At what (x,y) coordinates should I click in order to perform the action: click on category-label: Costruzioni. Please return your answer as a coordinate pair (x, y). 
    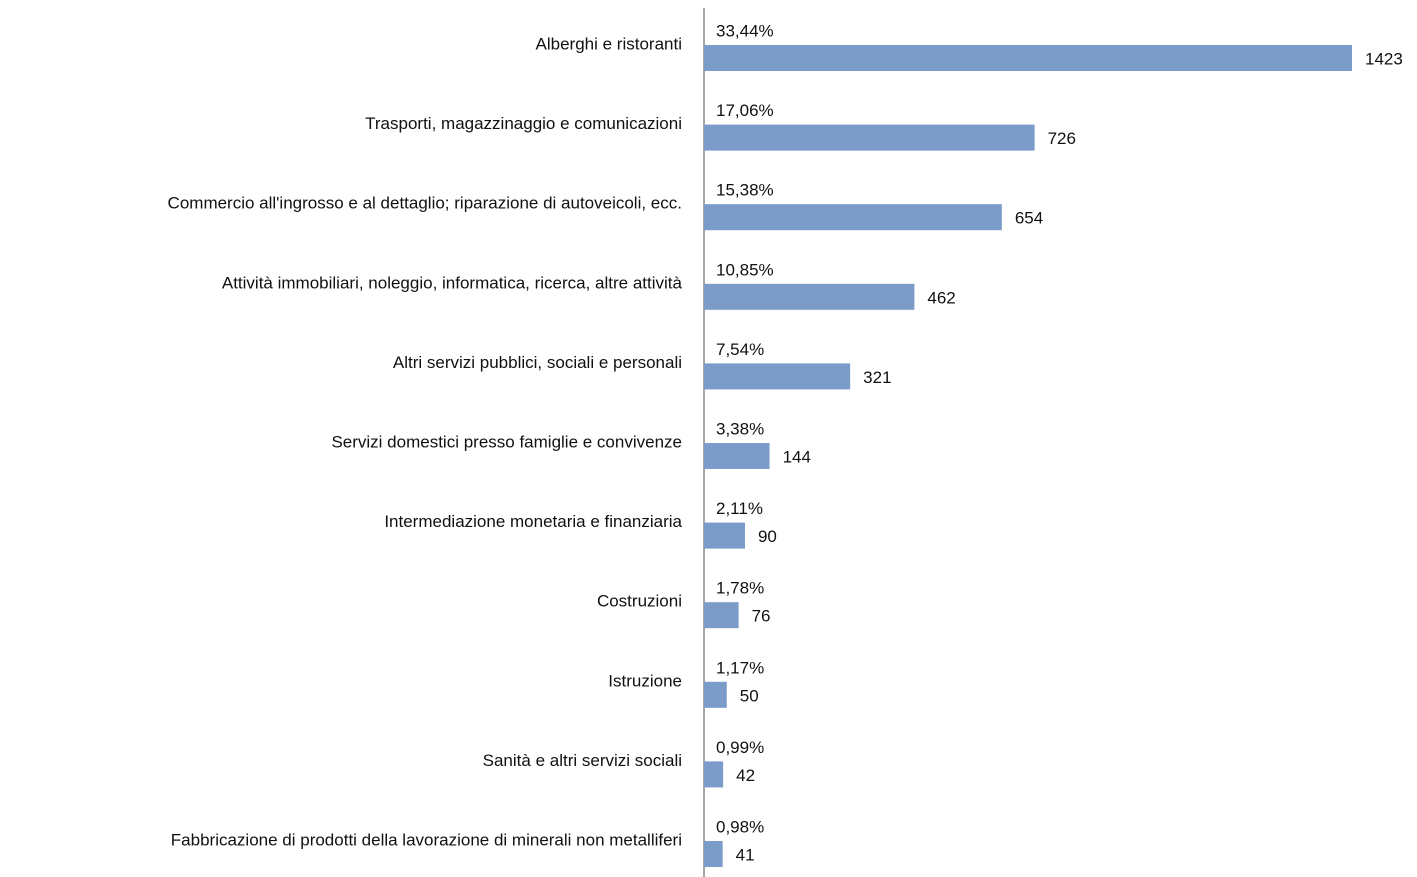
    Looking at the image, I should click on (639, 601).